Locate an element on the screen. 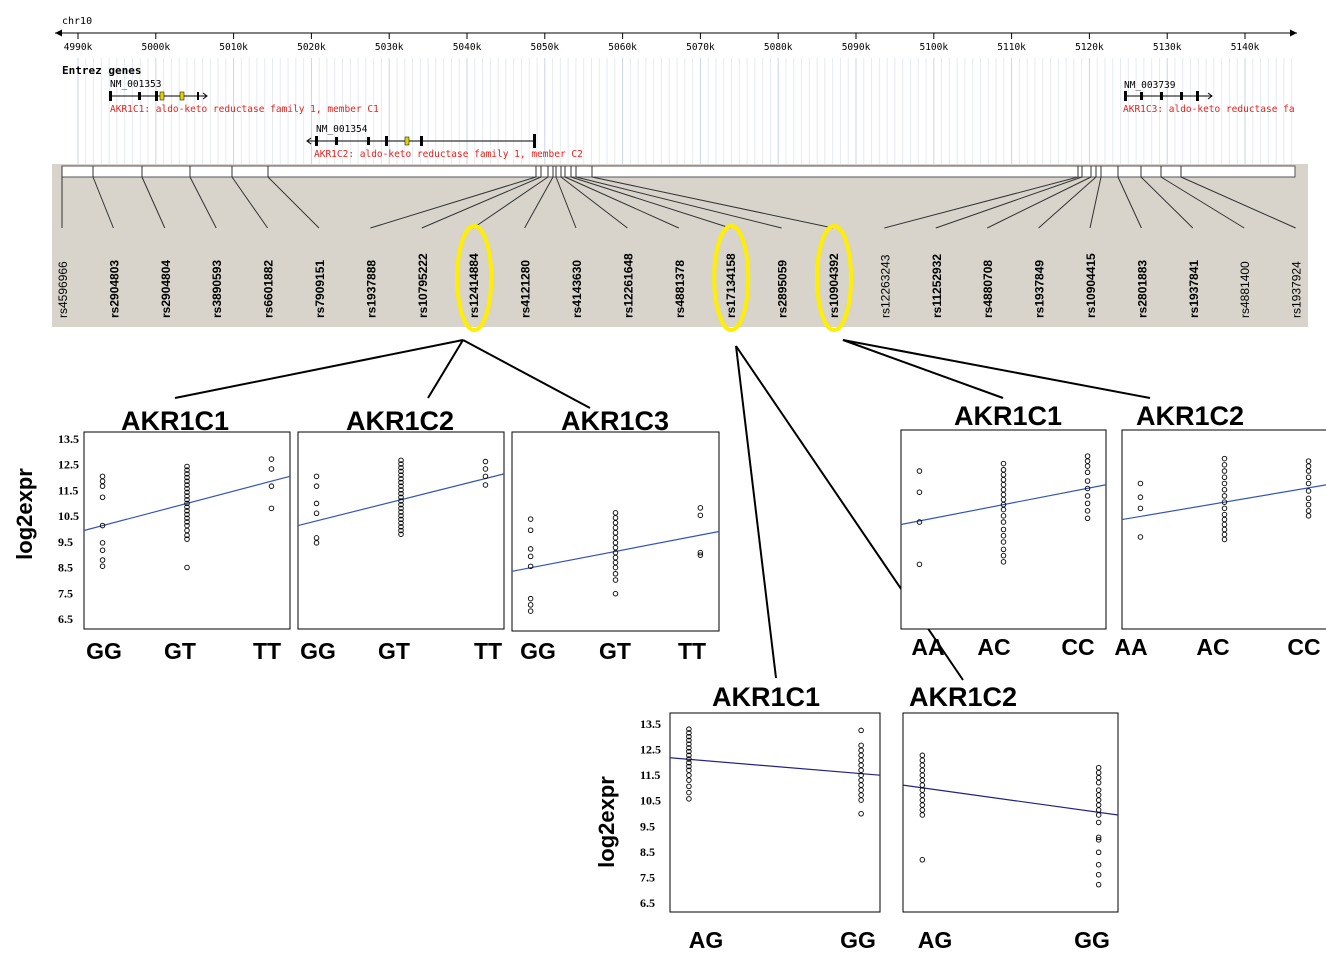 This screenshot has width=1326, height=953. snp-label: rs11252932 is located at coordinates (937, 286).